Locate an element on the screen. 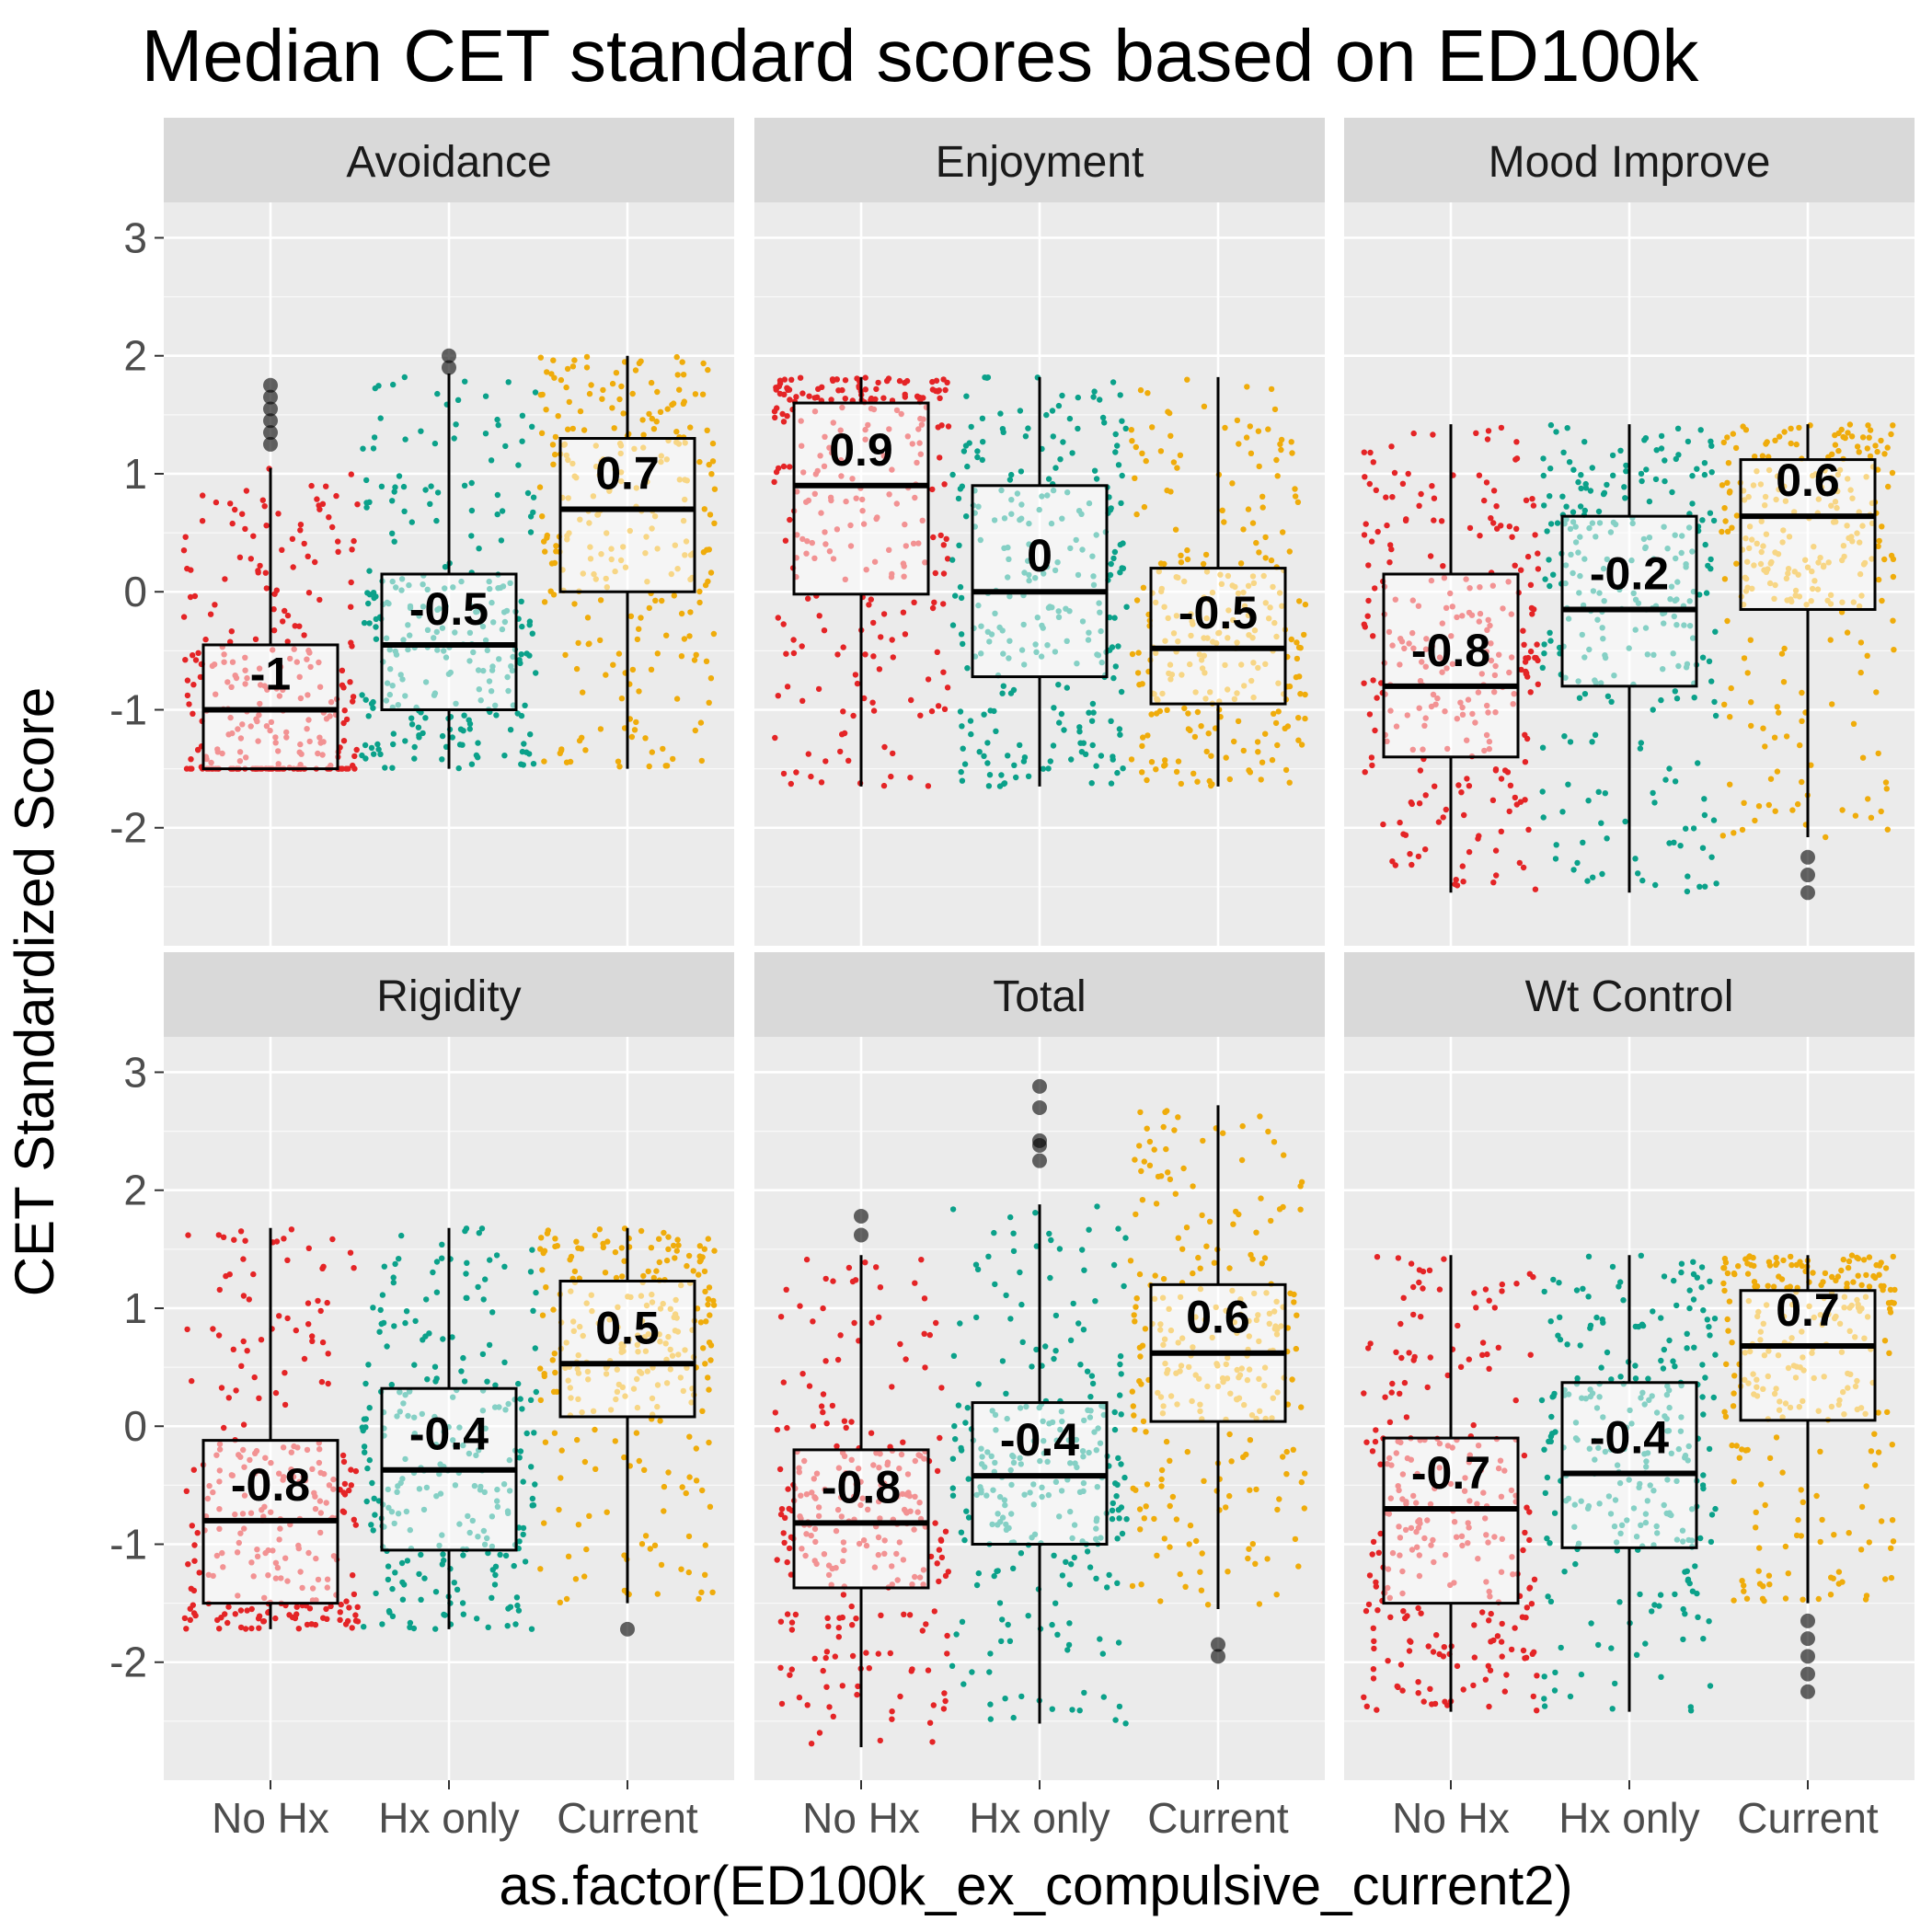  box-group-hx-only: -0.4 is located at coordinates (449, 1428).